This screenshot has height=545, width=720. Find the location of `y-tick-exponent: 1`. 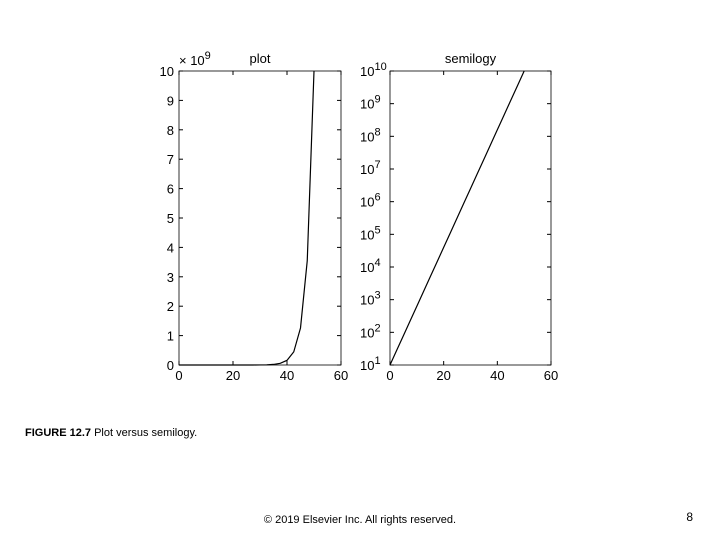

y-tick-exponent: 1 is located at coordinates (377, 361).